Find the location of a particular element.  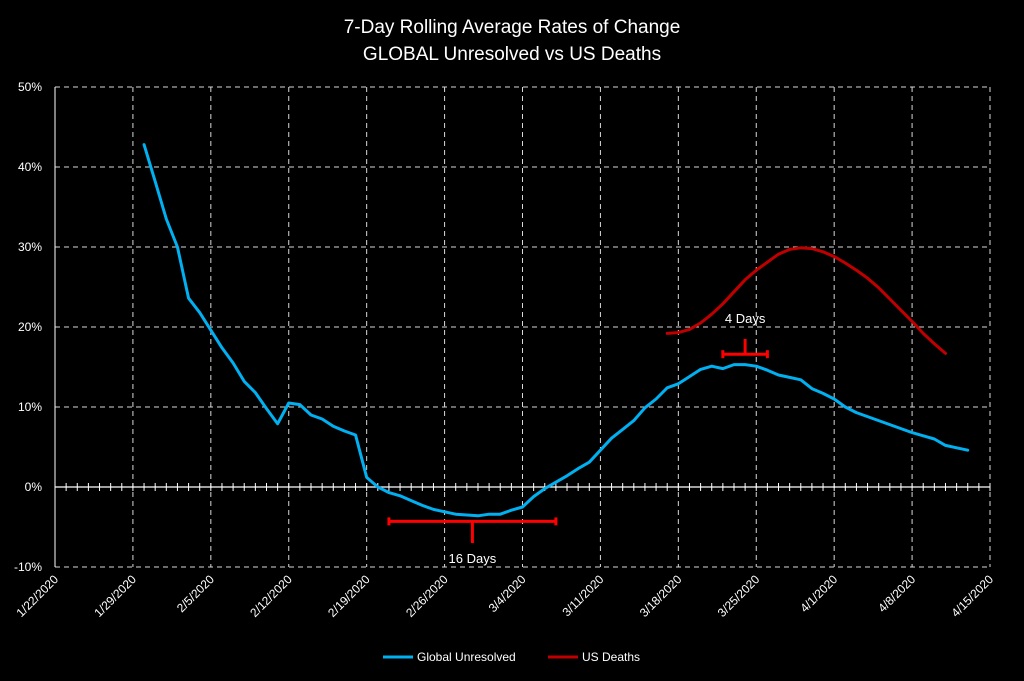

y-tick-label: -10% is located at coordinates (28, 567).